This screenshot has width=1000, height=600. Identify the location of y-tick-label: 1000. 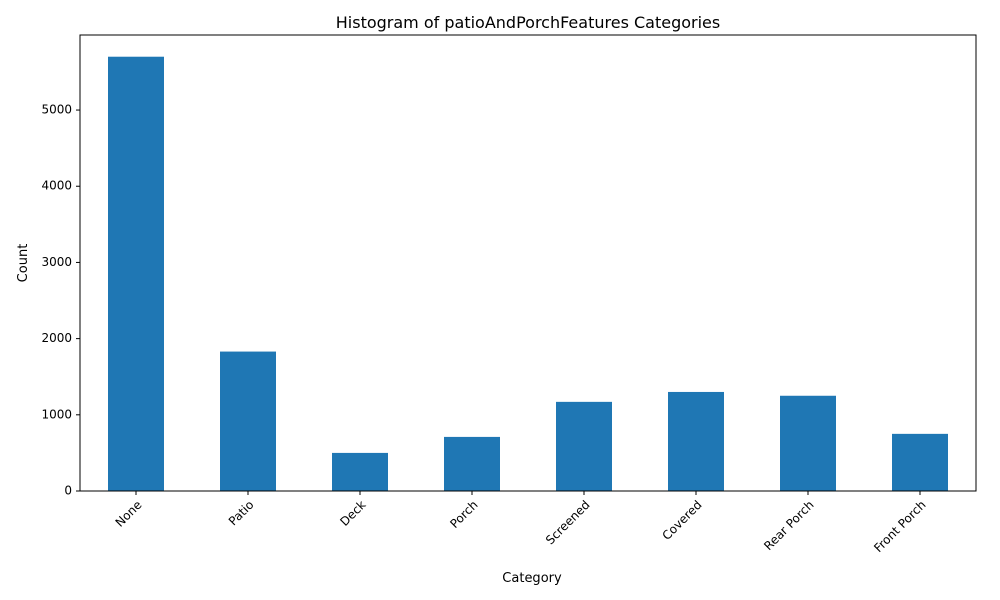
(56, 414).